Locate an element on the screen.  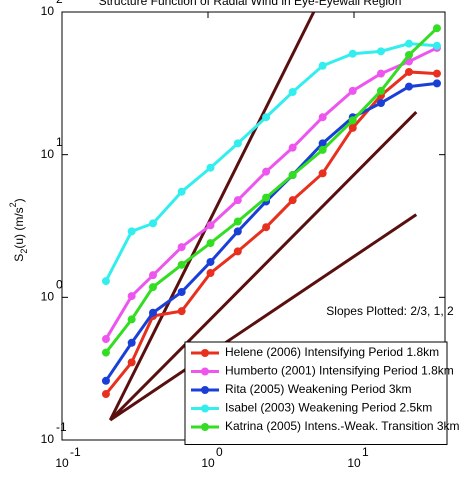
y-axis-label-part: ) is located at coordinates (19, 200).